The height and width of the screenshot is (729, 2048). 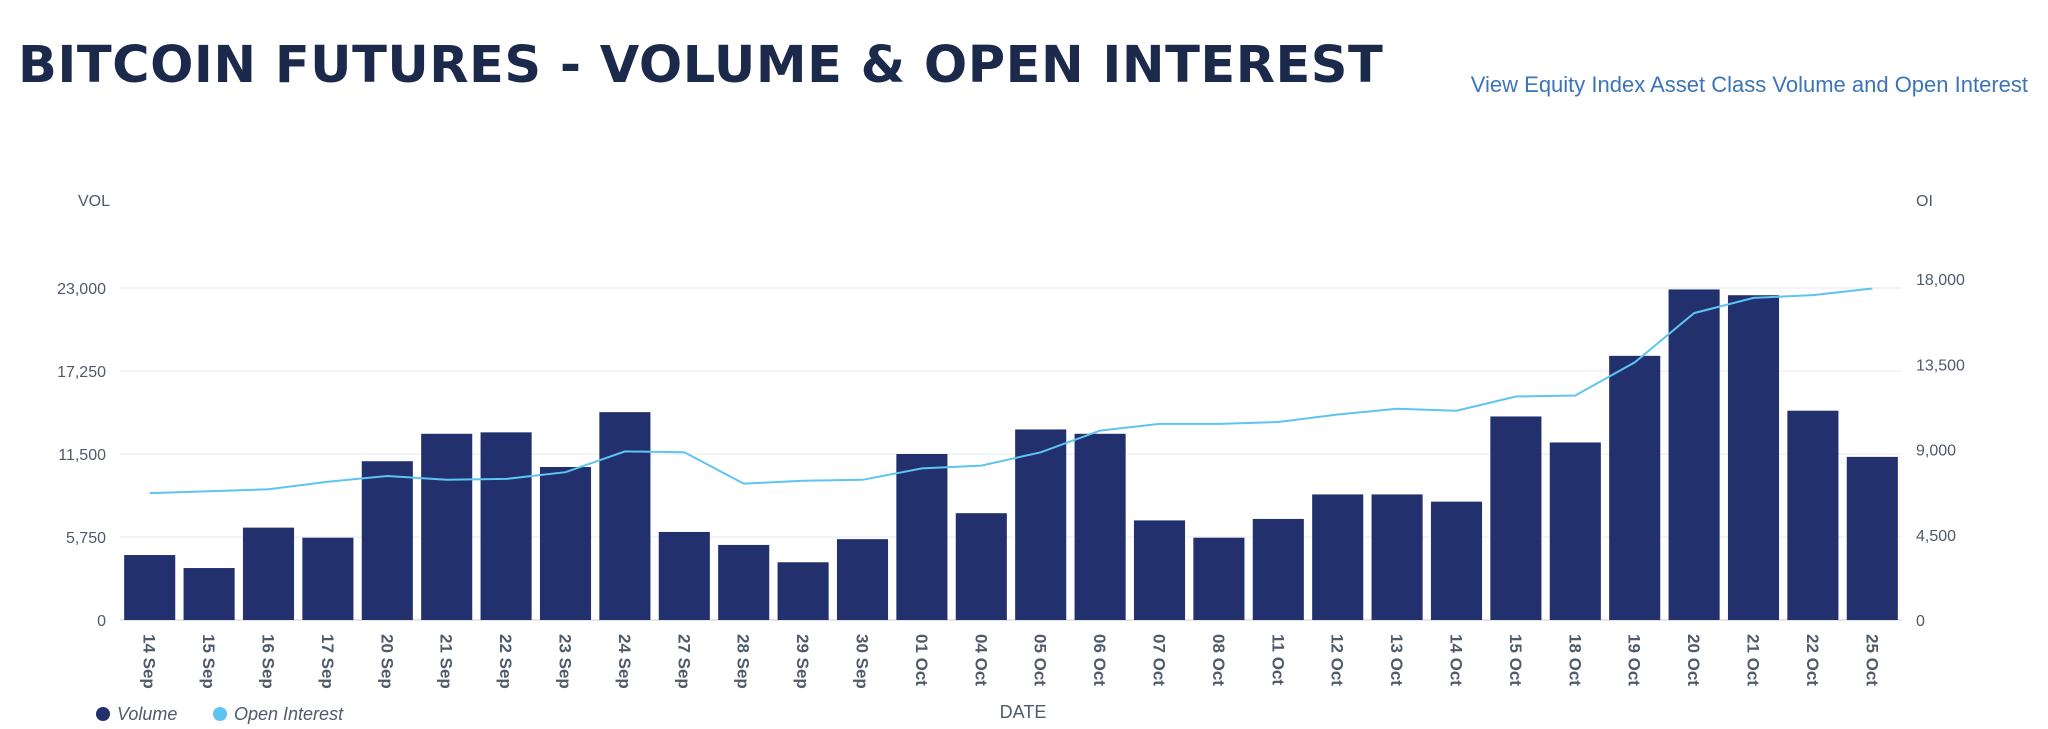 What do you see at coordinates (1159, 660) in the screenshot?
I see `x-tick-label: 07 Oct` at bounding box center [1159, 660].